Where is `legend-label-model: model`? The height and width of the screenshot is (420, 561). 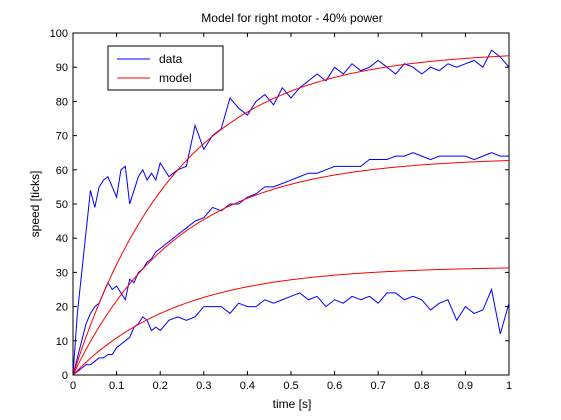 legend-label-model: model is located at coordinates (175, 78).